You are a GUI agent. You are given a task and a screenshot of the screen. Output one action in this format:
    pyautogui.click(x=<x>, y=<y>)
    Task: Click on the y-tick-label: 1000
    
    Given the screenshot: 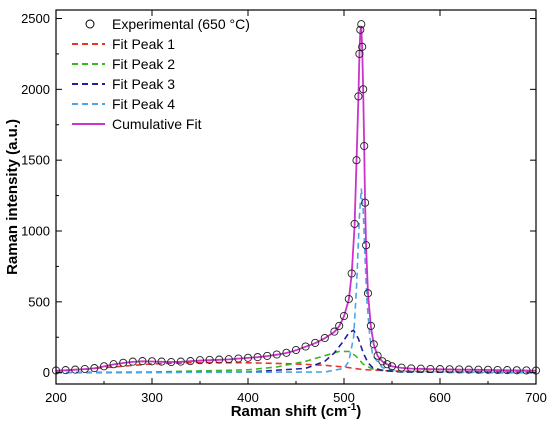 What is the action you would take?
    pyautogui.click(x=35, y=231)
    